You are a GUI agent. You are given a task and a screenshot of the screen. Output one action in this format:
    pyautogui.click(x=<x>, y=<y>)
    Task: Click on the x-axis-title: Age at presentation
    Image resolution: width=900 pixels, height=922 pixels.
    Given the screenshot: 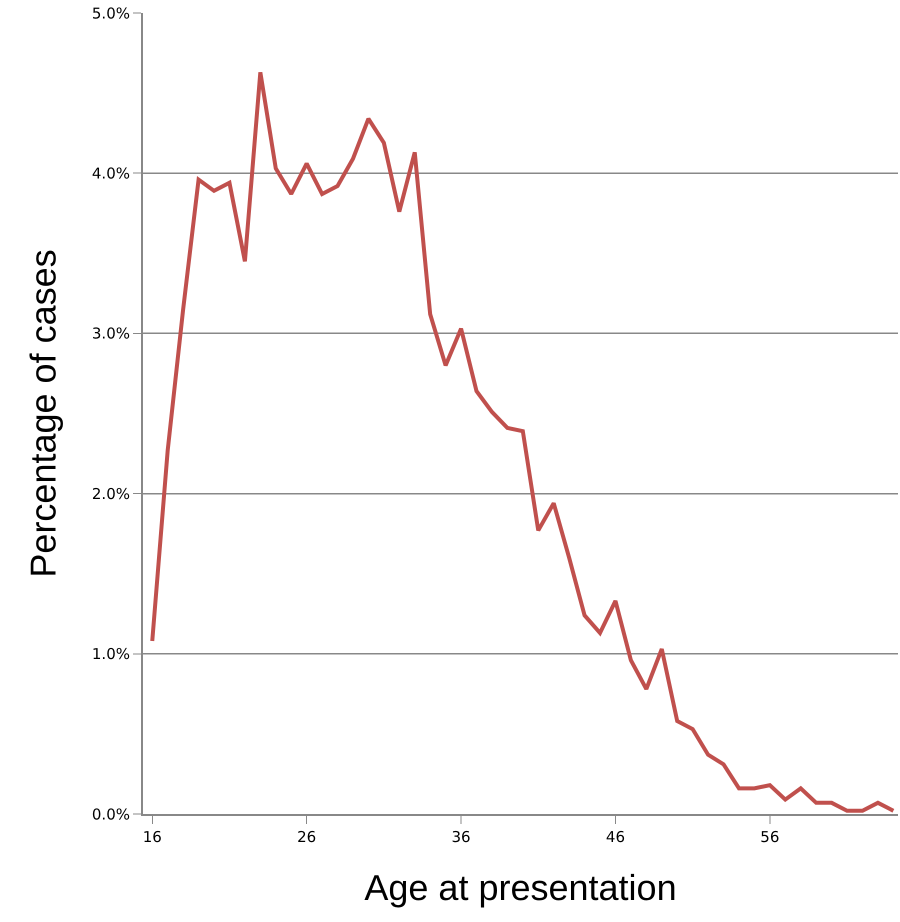 What is the action you would take?
    pyautogui.click(x=520, y=887)
    